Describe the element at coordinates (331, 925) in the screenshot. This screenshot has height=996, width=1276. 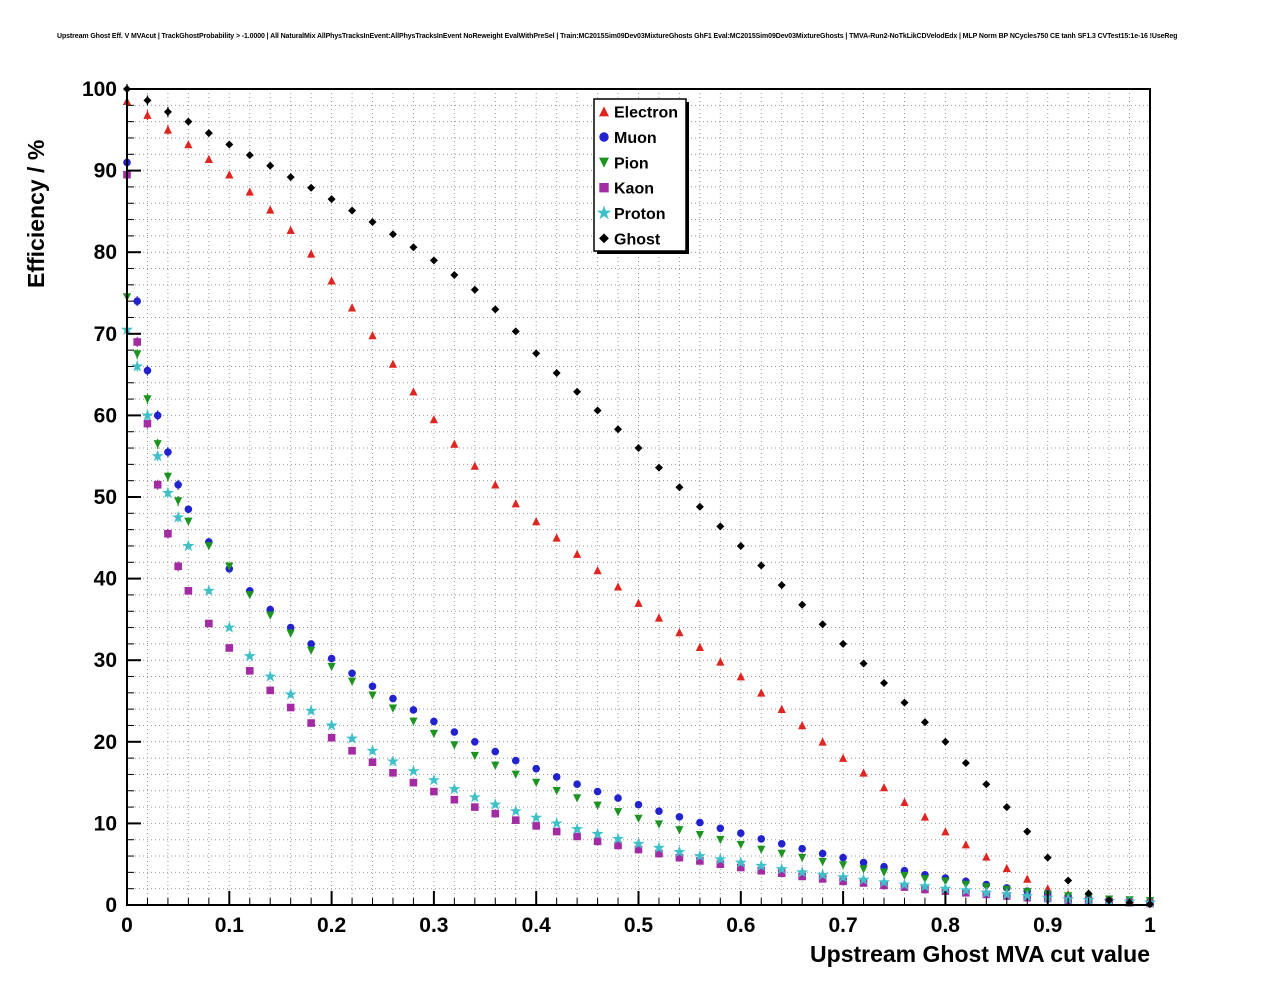
I see `x-tick-label: 0.2` at that location.